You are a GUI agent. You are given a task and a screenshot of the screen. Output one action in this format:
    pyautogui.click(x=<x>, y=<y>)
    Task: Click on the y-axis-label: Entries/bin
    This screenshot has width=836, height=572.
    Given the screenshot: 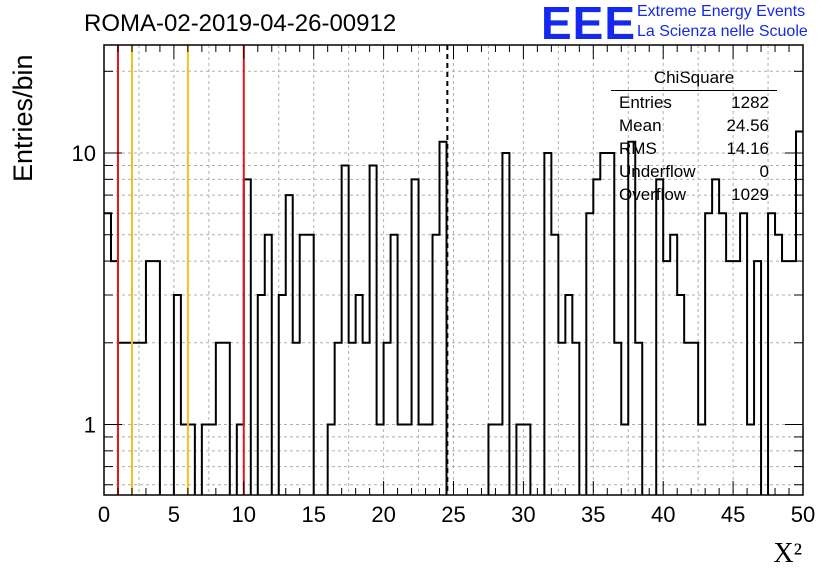 What is the action you would take?
    pyautogui.click(x=23, y=118)
    